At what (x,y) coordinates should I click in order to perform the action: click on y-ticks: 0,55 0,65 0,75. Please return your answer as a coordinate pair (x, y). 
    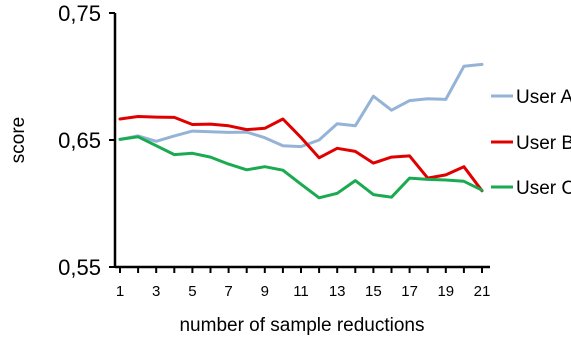
    Looking at the image, I should click on (86, 140).